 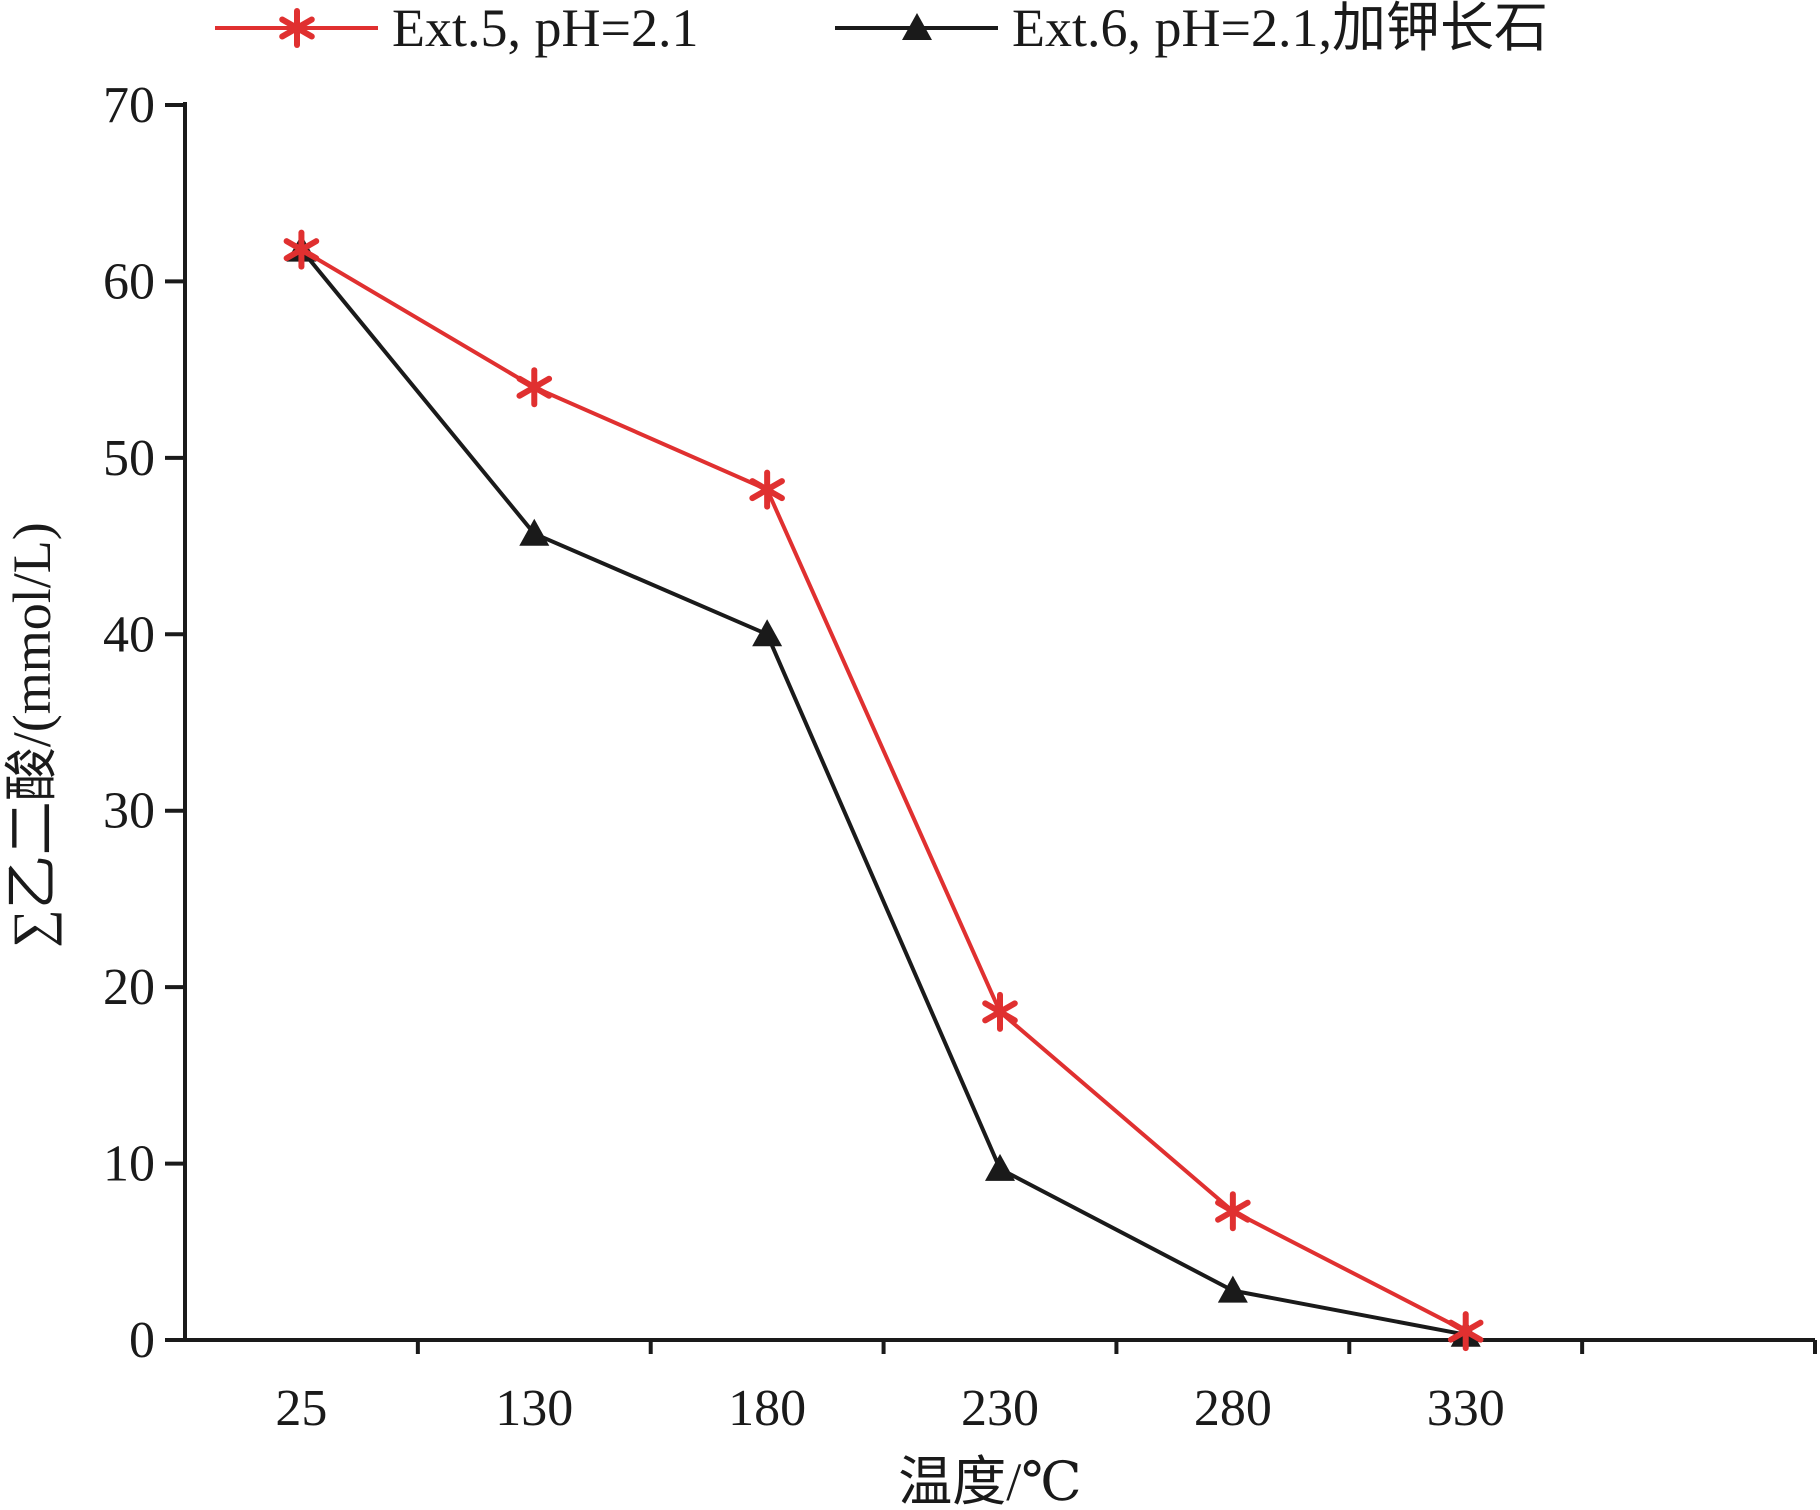 What do you see at coordinates (534, 1408) in the screenshot?
I see `x-tick-label-1: 130` at bounding box center [534, 1408].